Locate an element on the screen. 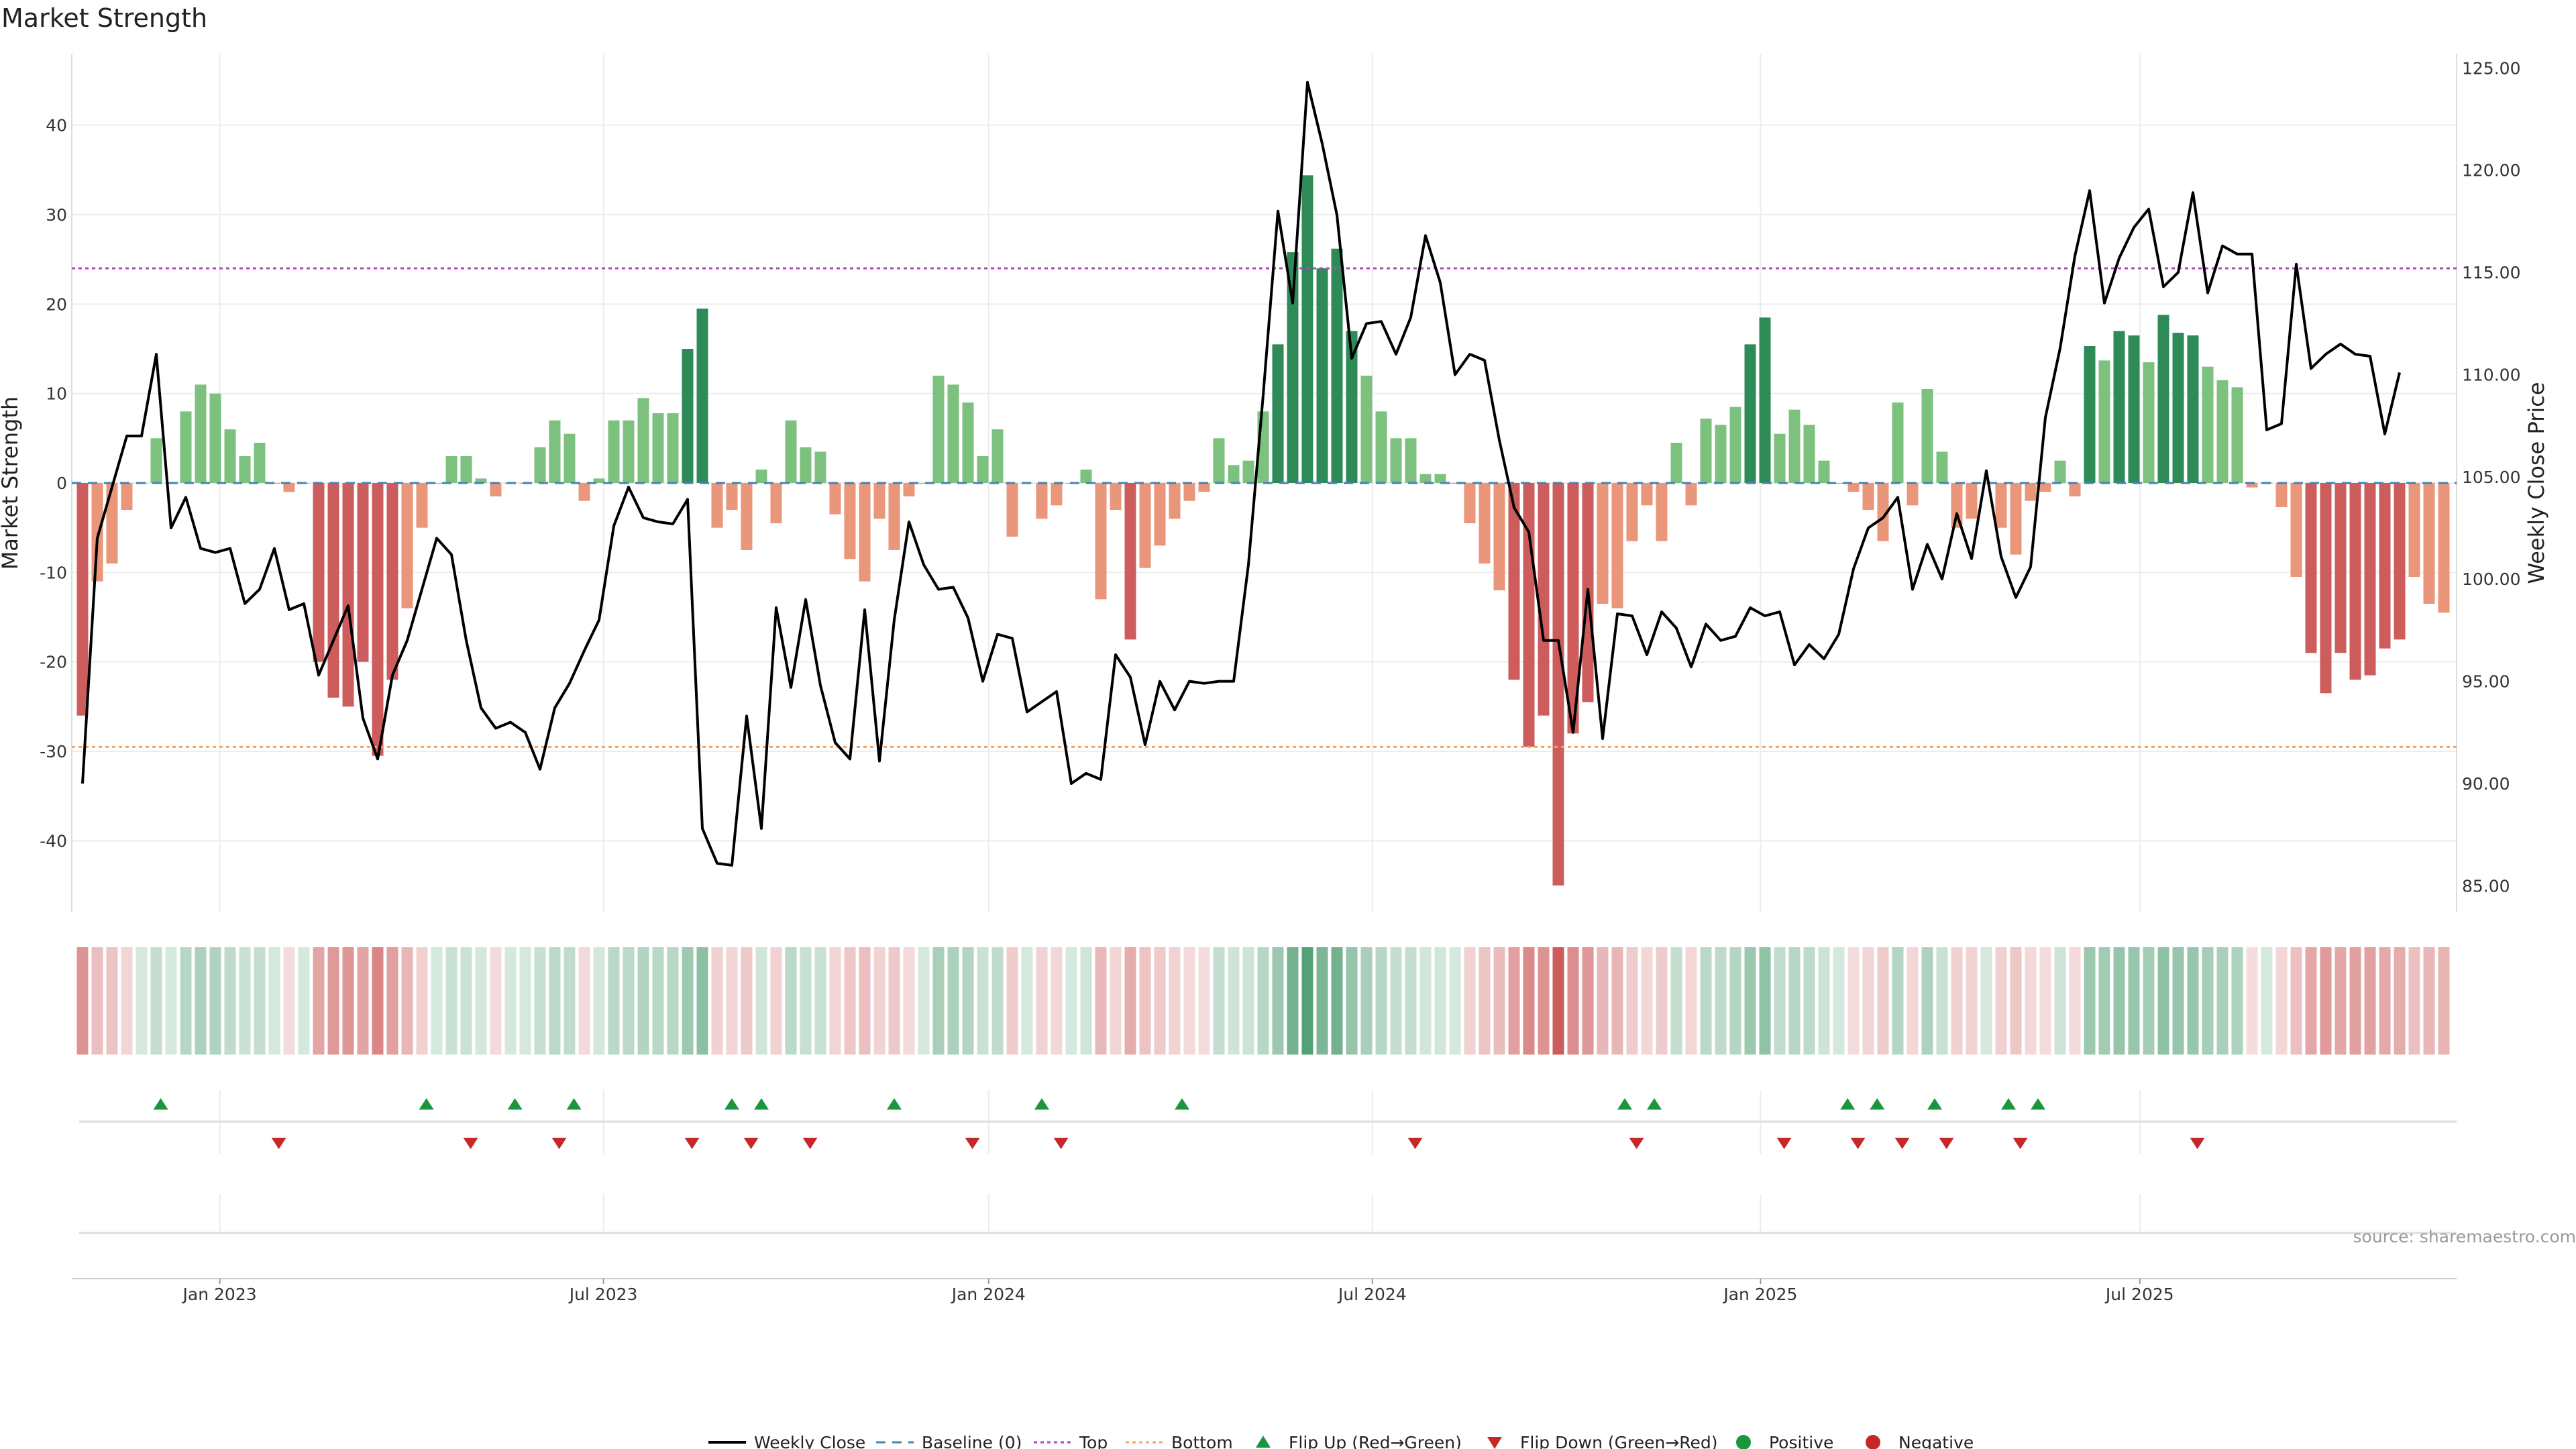 This screenshot has width=2576, height=1449. legend-item: Positive is located at coordinates (1784, 1441).